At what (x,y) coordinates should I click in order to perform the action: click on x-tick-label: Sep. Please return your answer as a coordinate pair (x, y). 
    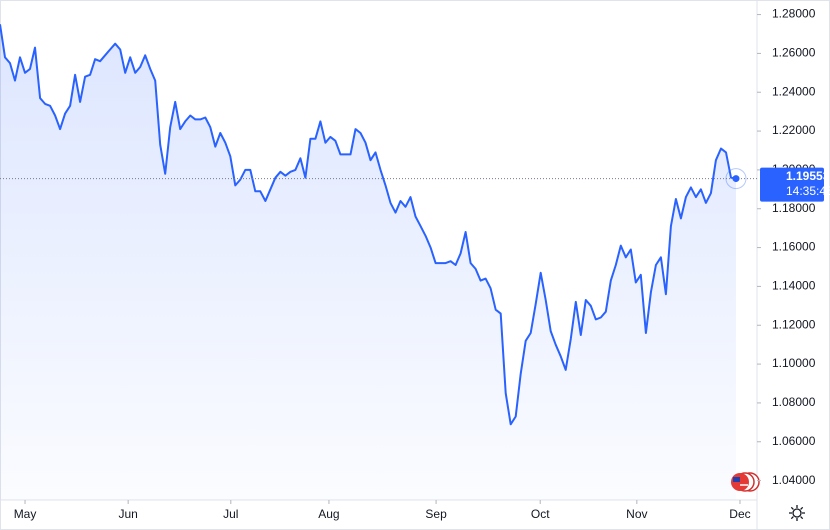
    Looking at the image, I should click on (436, 514).